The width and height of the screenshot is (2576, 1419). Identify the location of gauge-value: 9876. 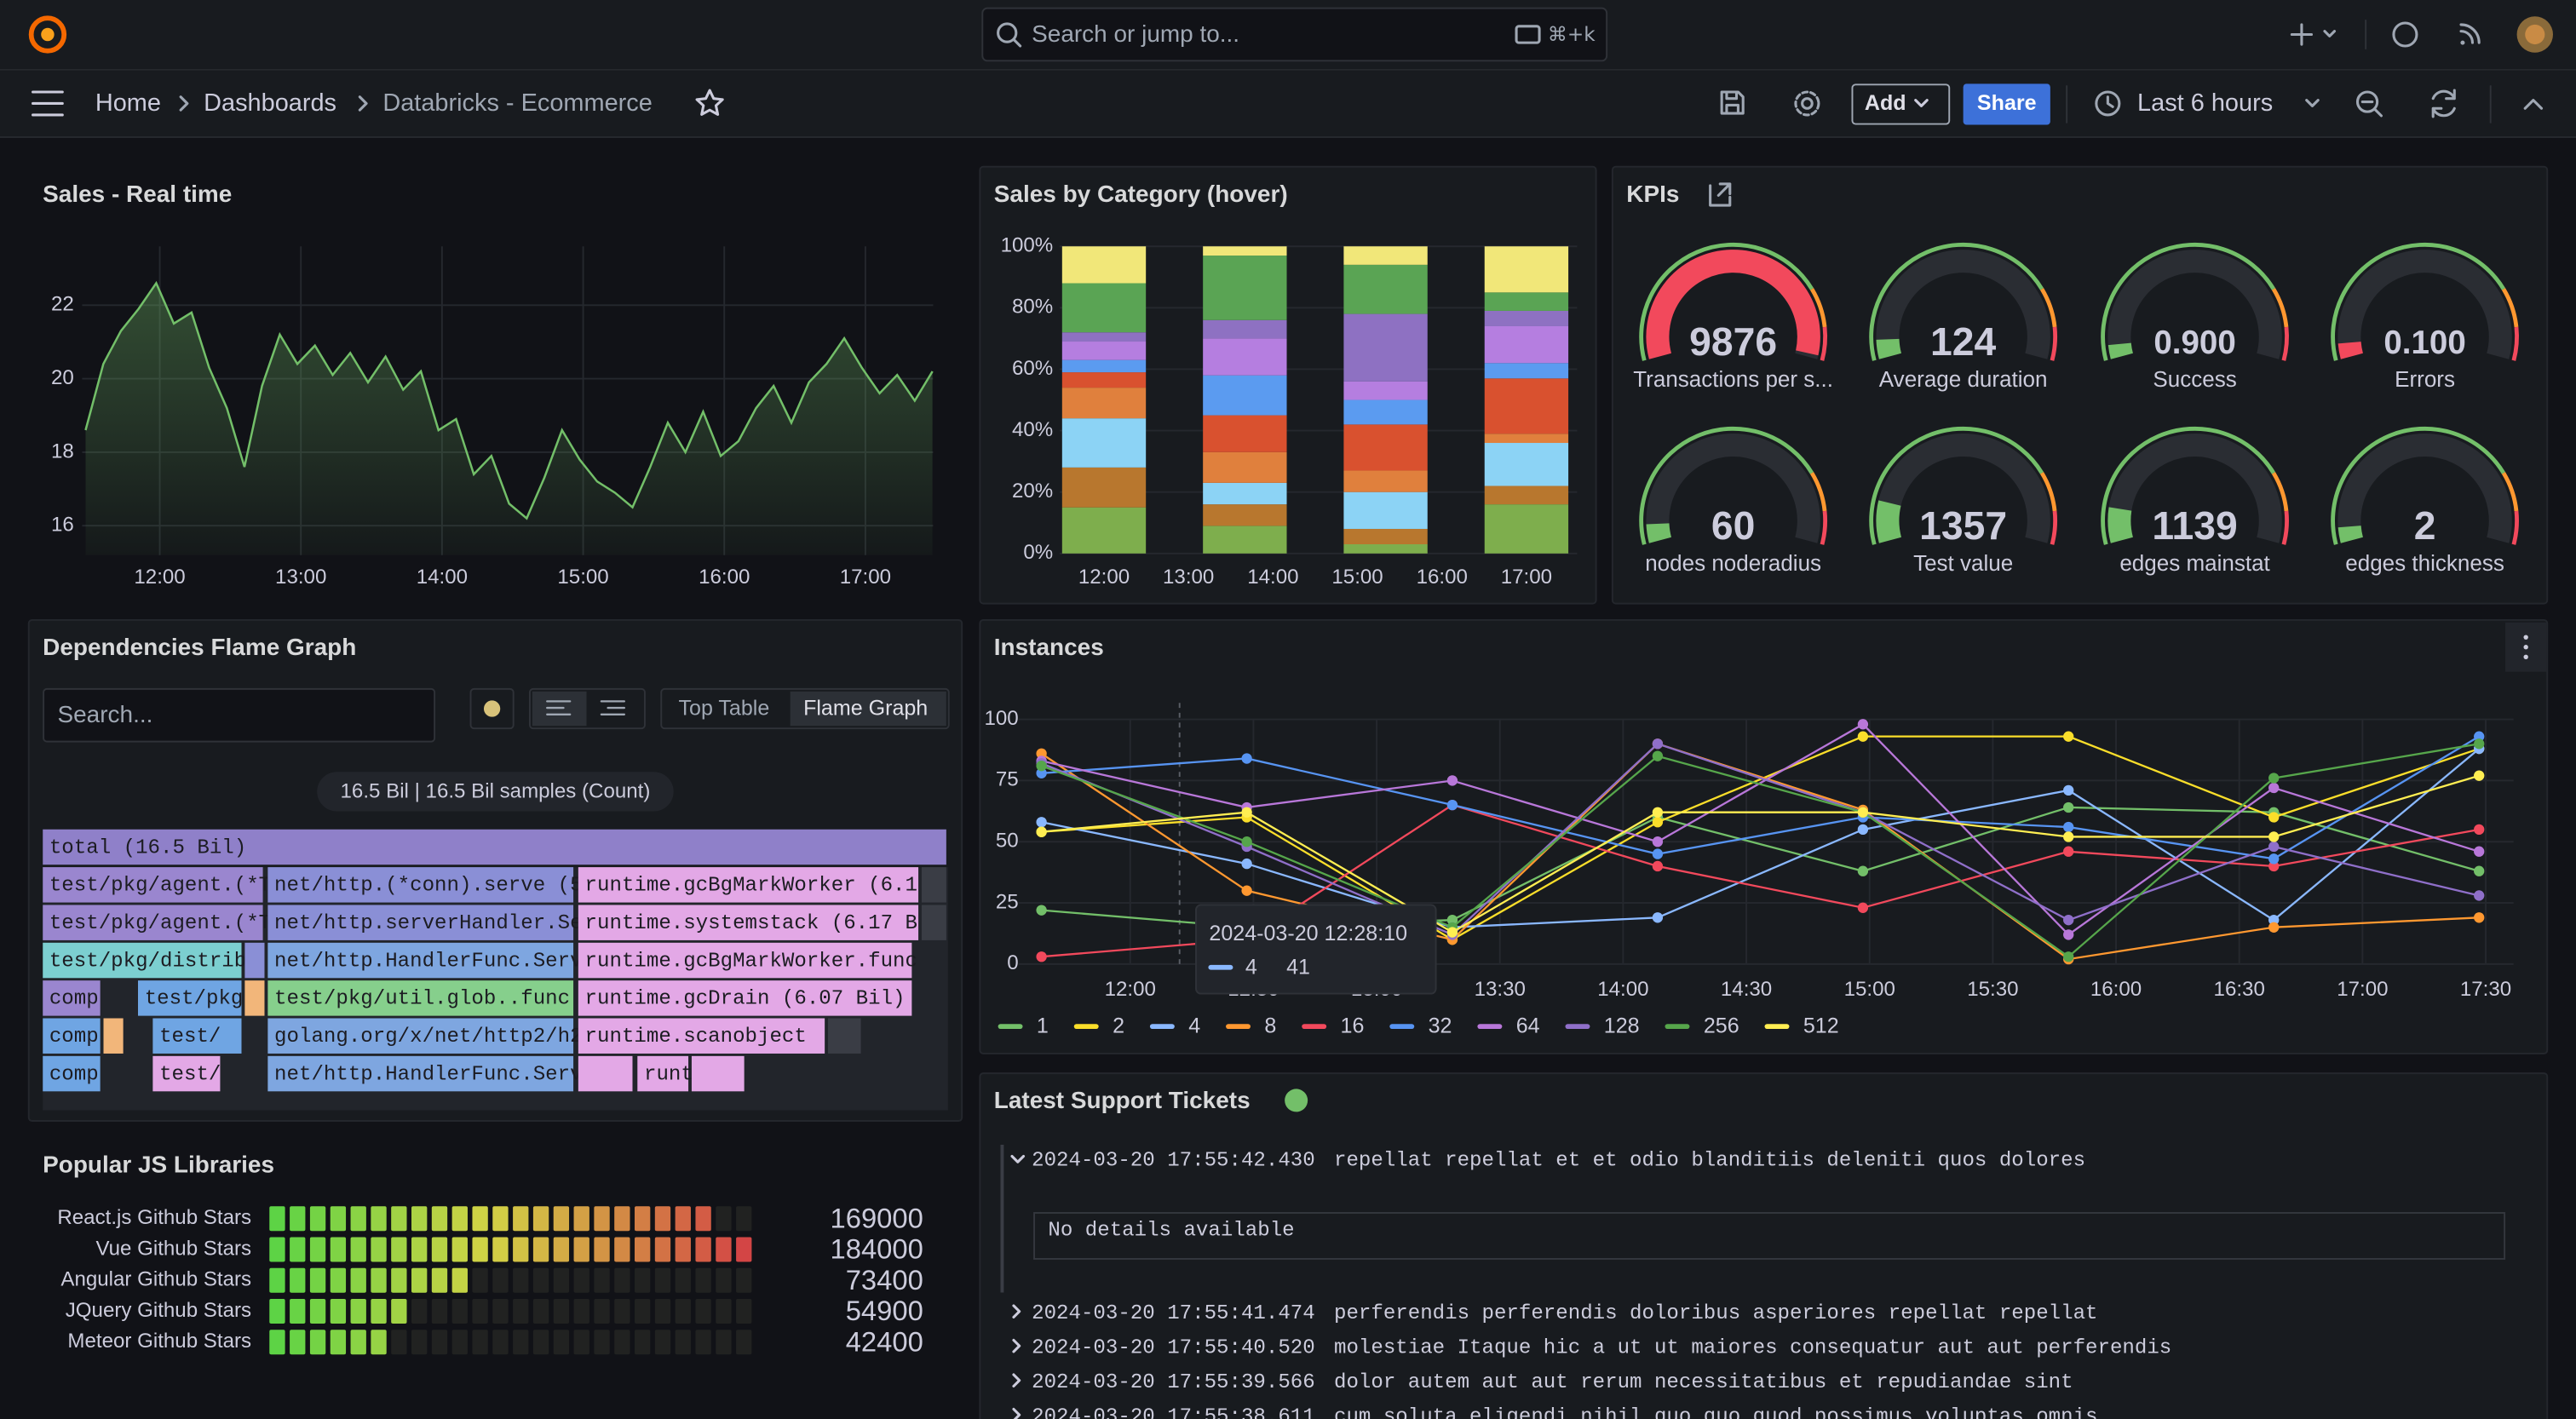
(1733, 341).